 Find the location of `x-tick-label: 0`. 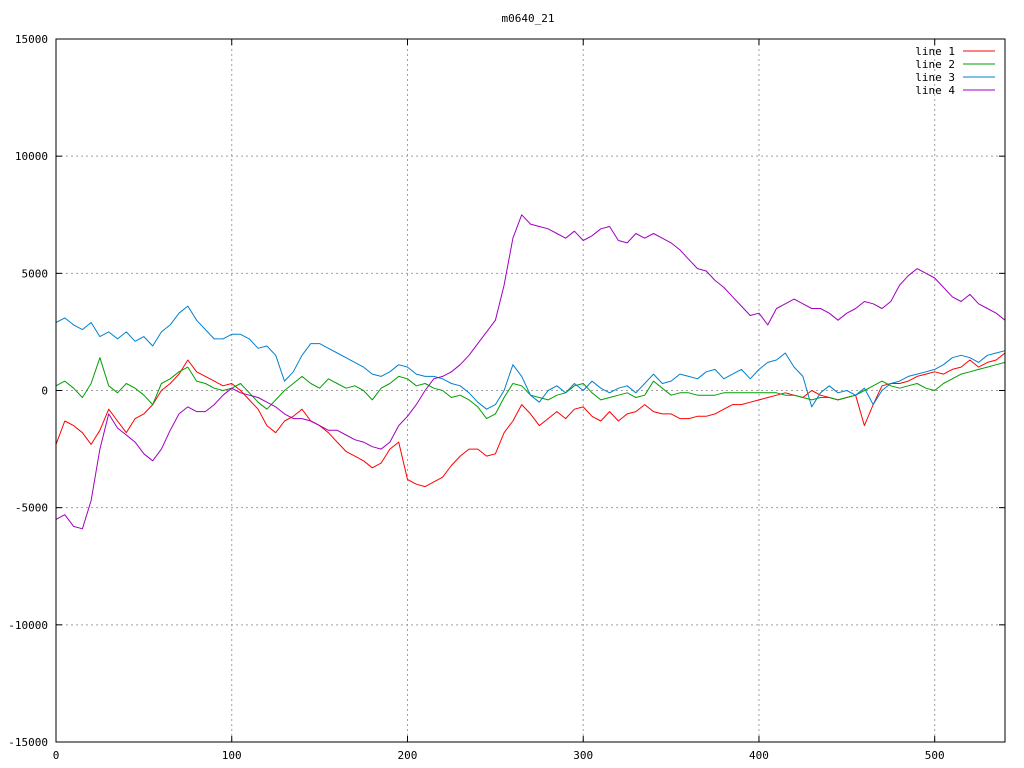

x-tick-label: 0 is located at coordinates (56, 755).